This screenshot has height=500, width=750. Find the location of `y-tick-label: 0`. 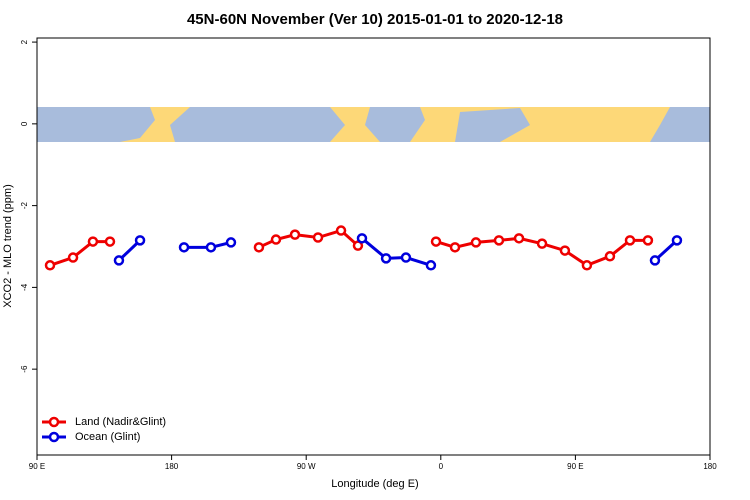

y-tick-label: 0 is located at coordinates (24, 123).